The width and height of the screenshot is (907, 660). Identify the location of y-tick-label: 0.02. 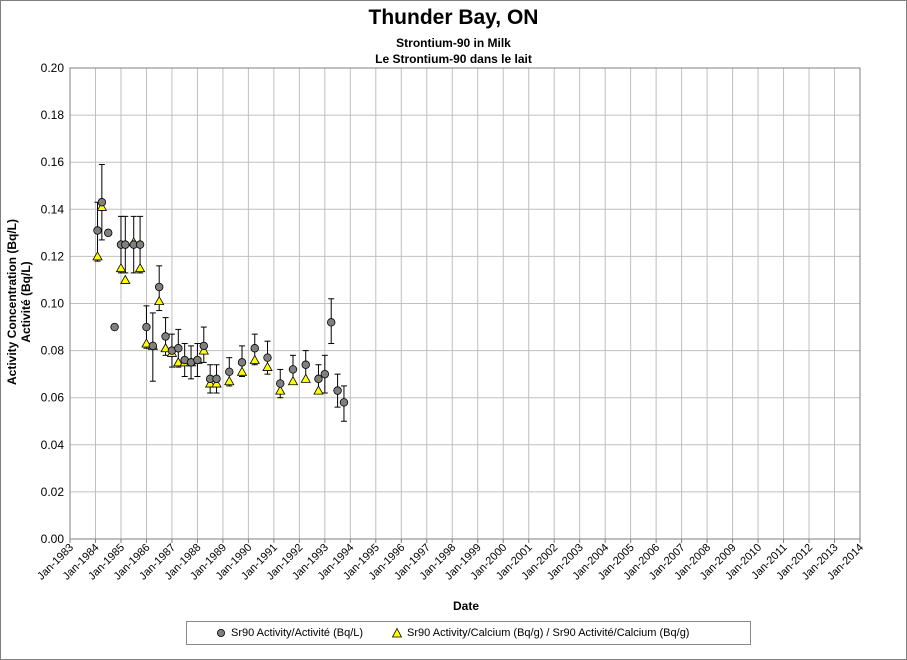
(53, 492).